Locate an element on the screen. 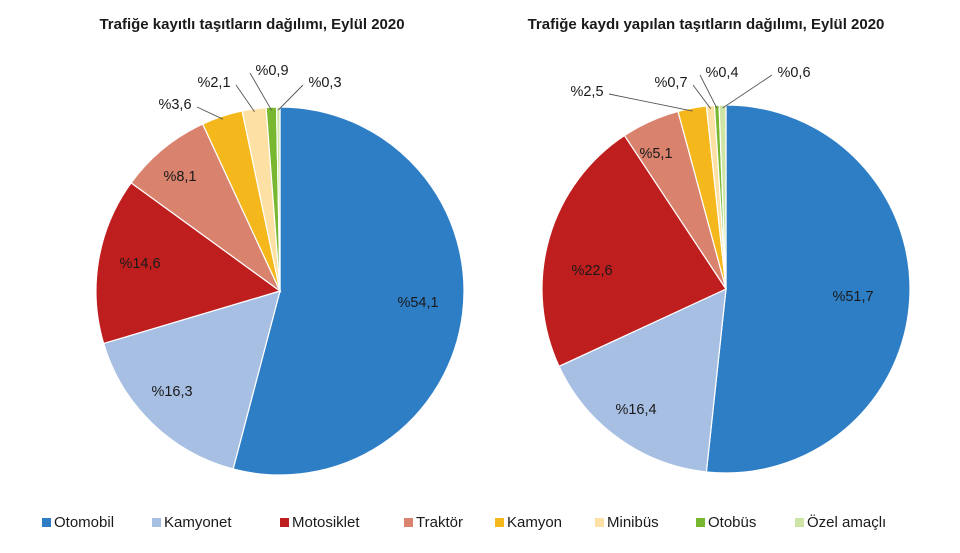 The height and width of the screenshot is (553, 960). legend-swatch-traktor is located at coordinates (408, 522).